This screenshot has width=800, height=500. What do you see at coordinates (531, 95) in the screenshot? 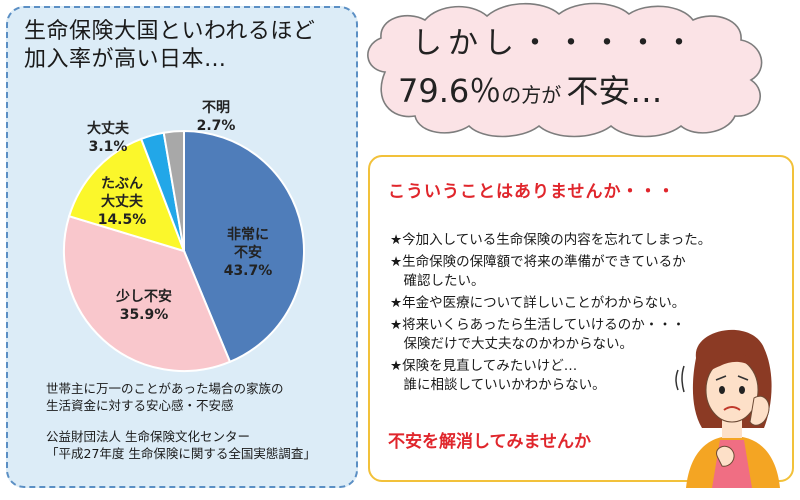
I see `cloud-connector: の方が` at bounding box center [531, 95].